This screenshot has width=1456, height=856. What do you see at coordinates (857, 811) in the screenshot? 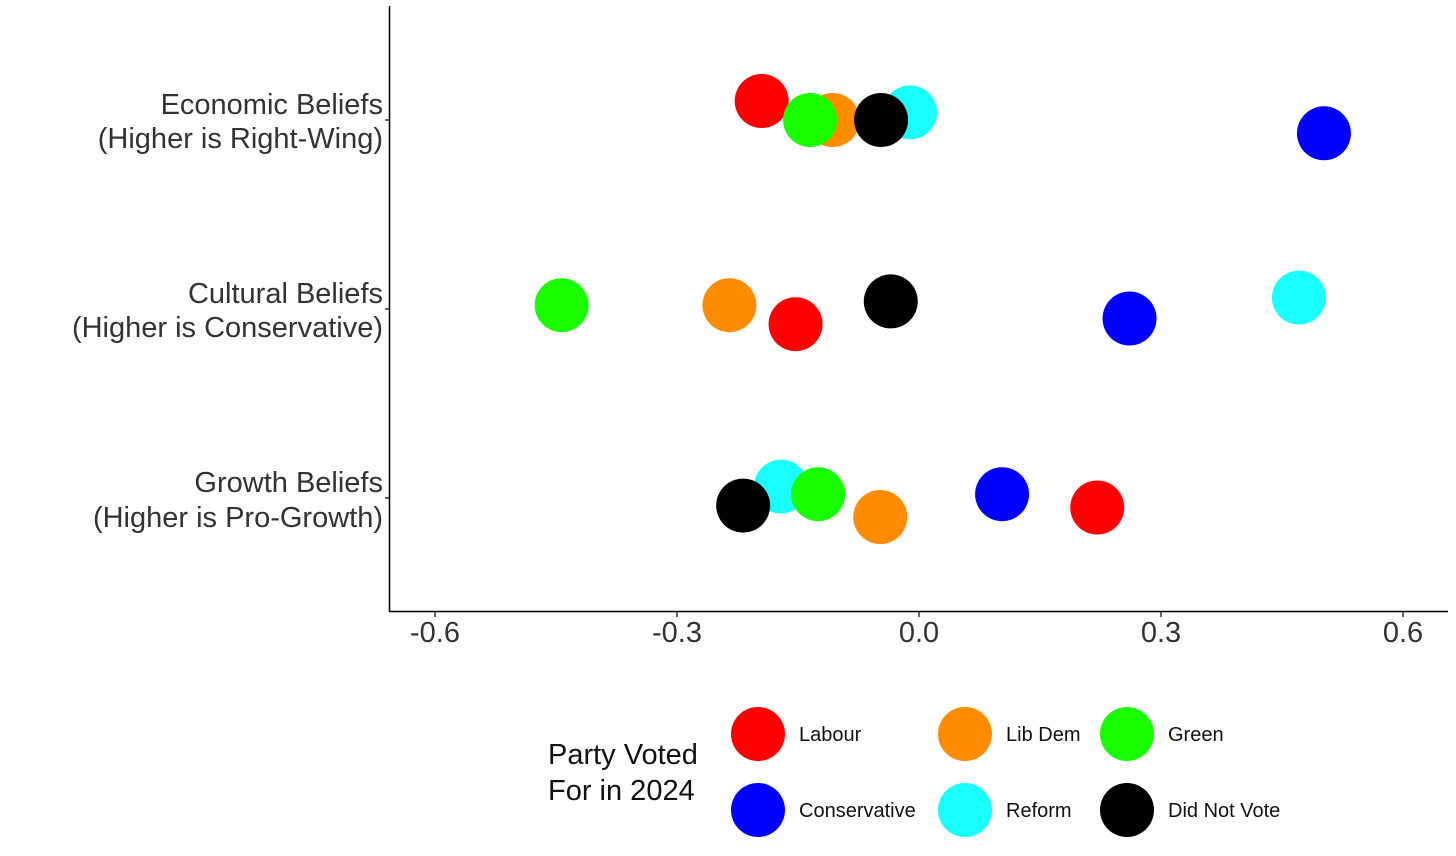
I see `legend-label-conservative: Conservative` at bounding box center [857, 811].